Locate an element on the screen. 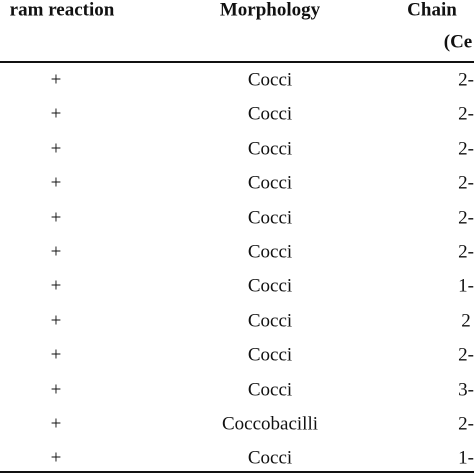  table-cell: 2 is located at coordinates (466, 321).